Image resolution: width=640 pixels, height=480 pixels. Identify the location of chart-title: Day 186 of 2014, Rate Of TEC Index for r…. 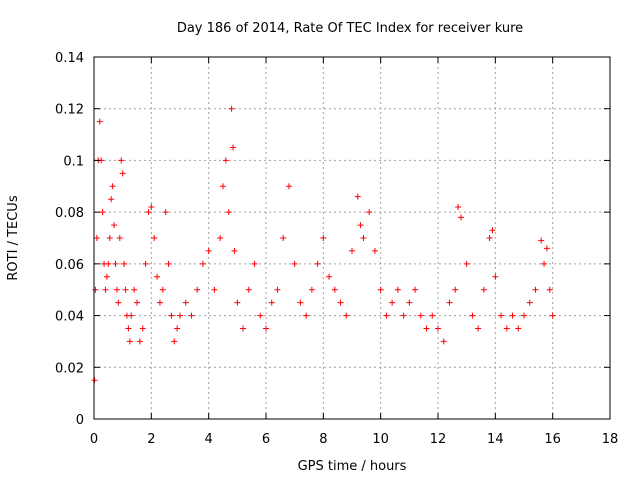
(350, 28).